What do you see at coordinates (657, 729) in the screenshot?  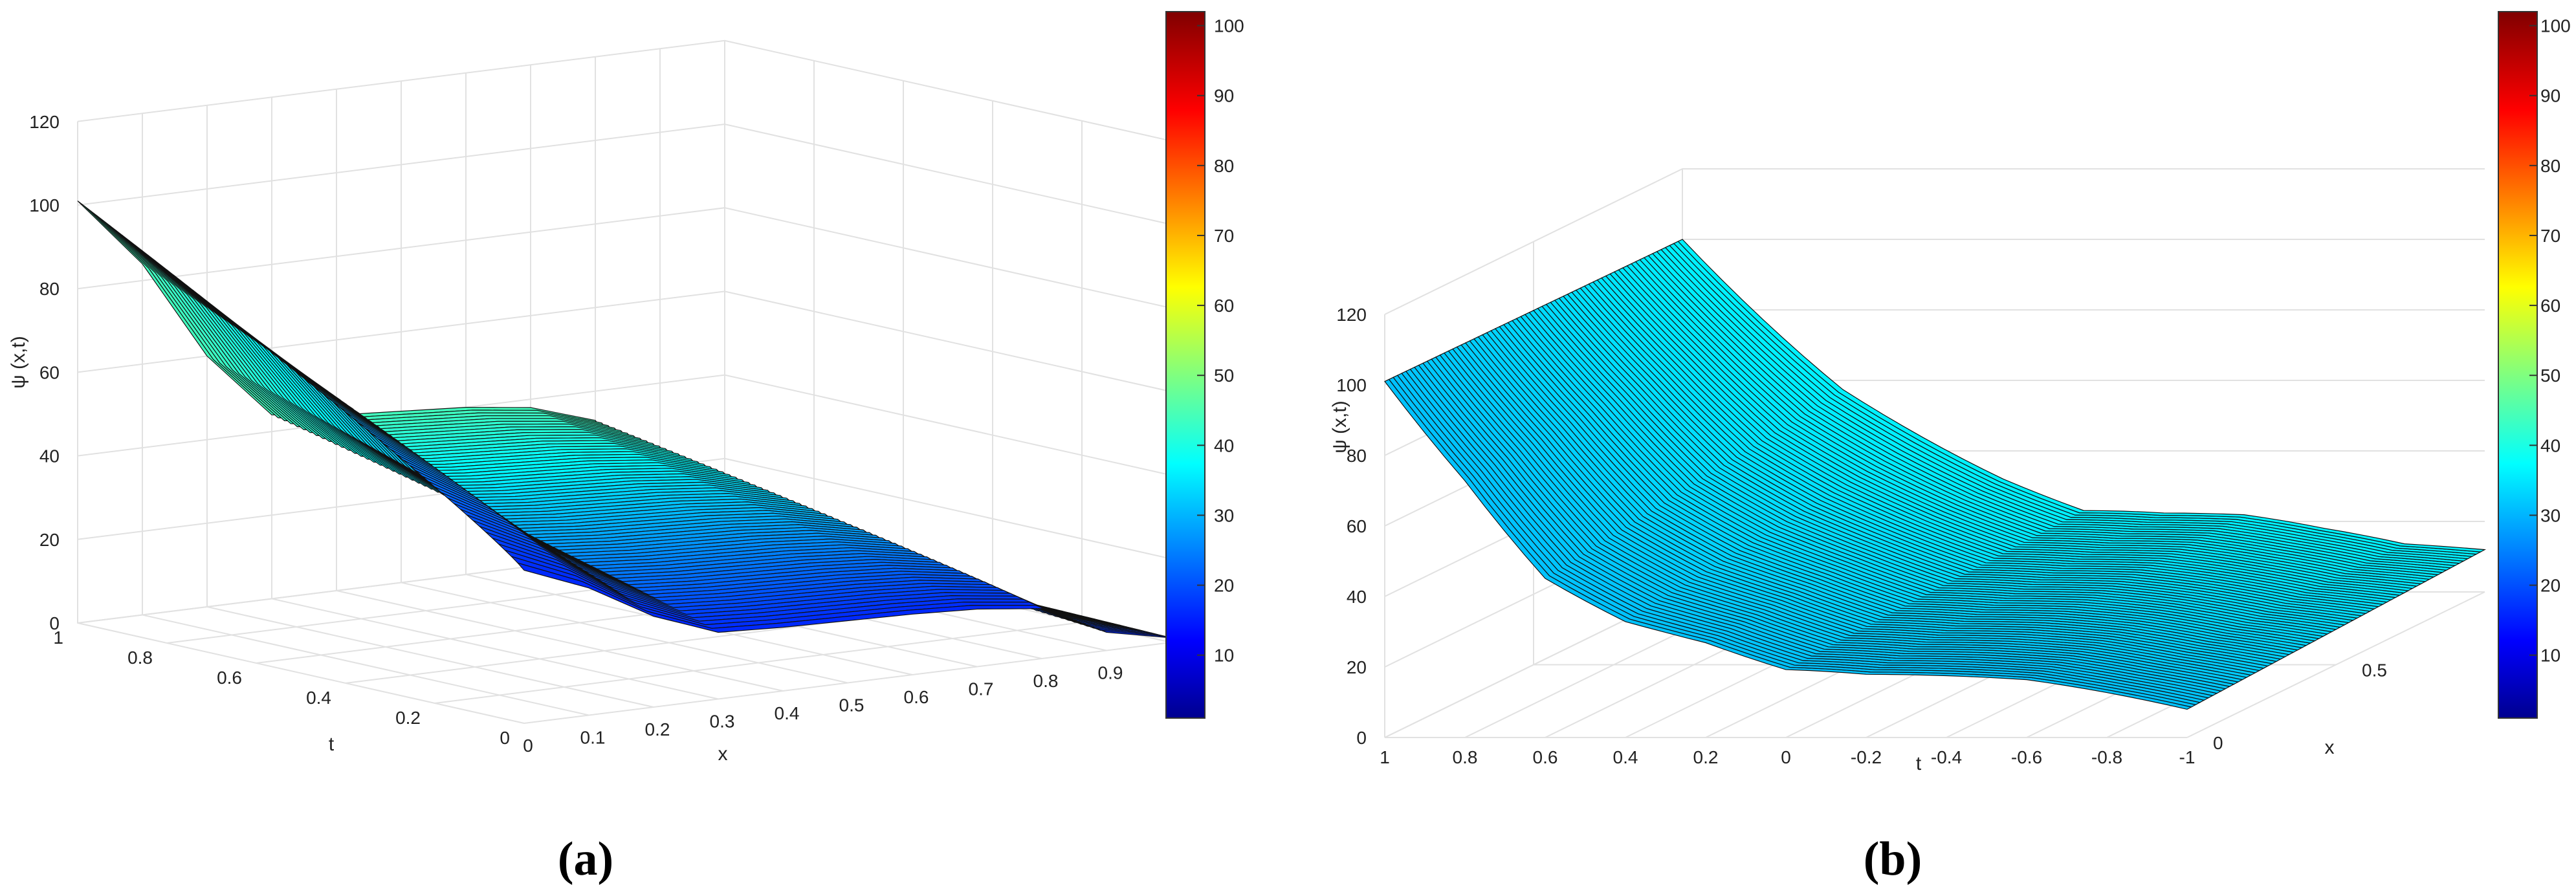 I see `x-tick-label: 0.2` at bounding box center [657, 729].